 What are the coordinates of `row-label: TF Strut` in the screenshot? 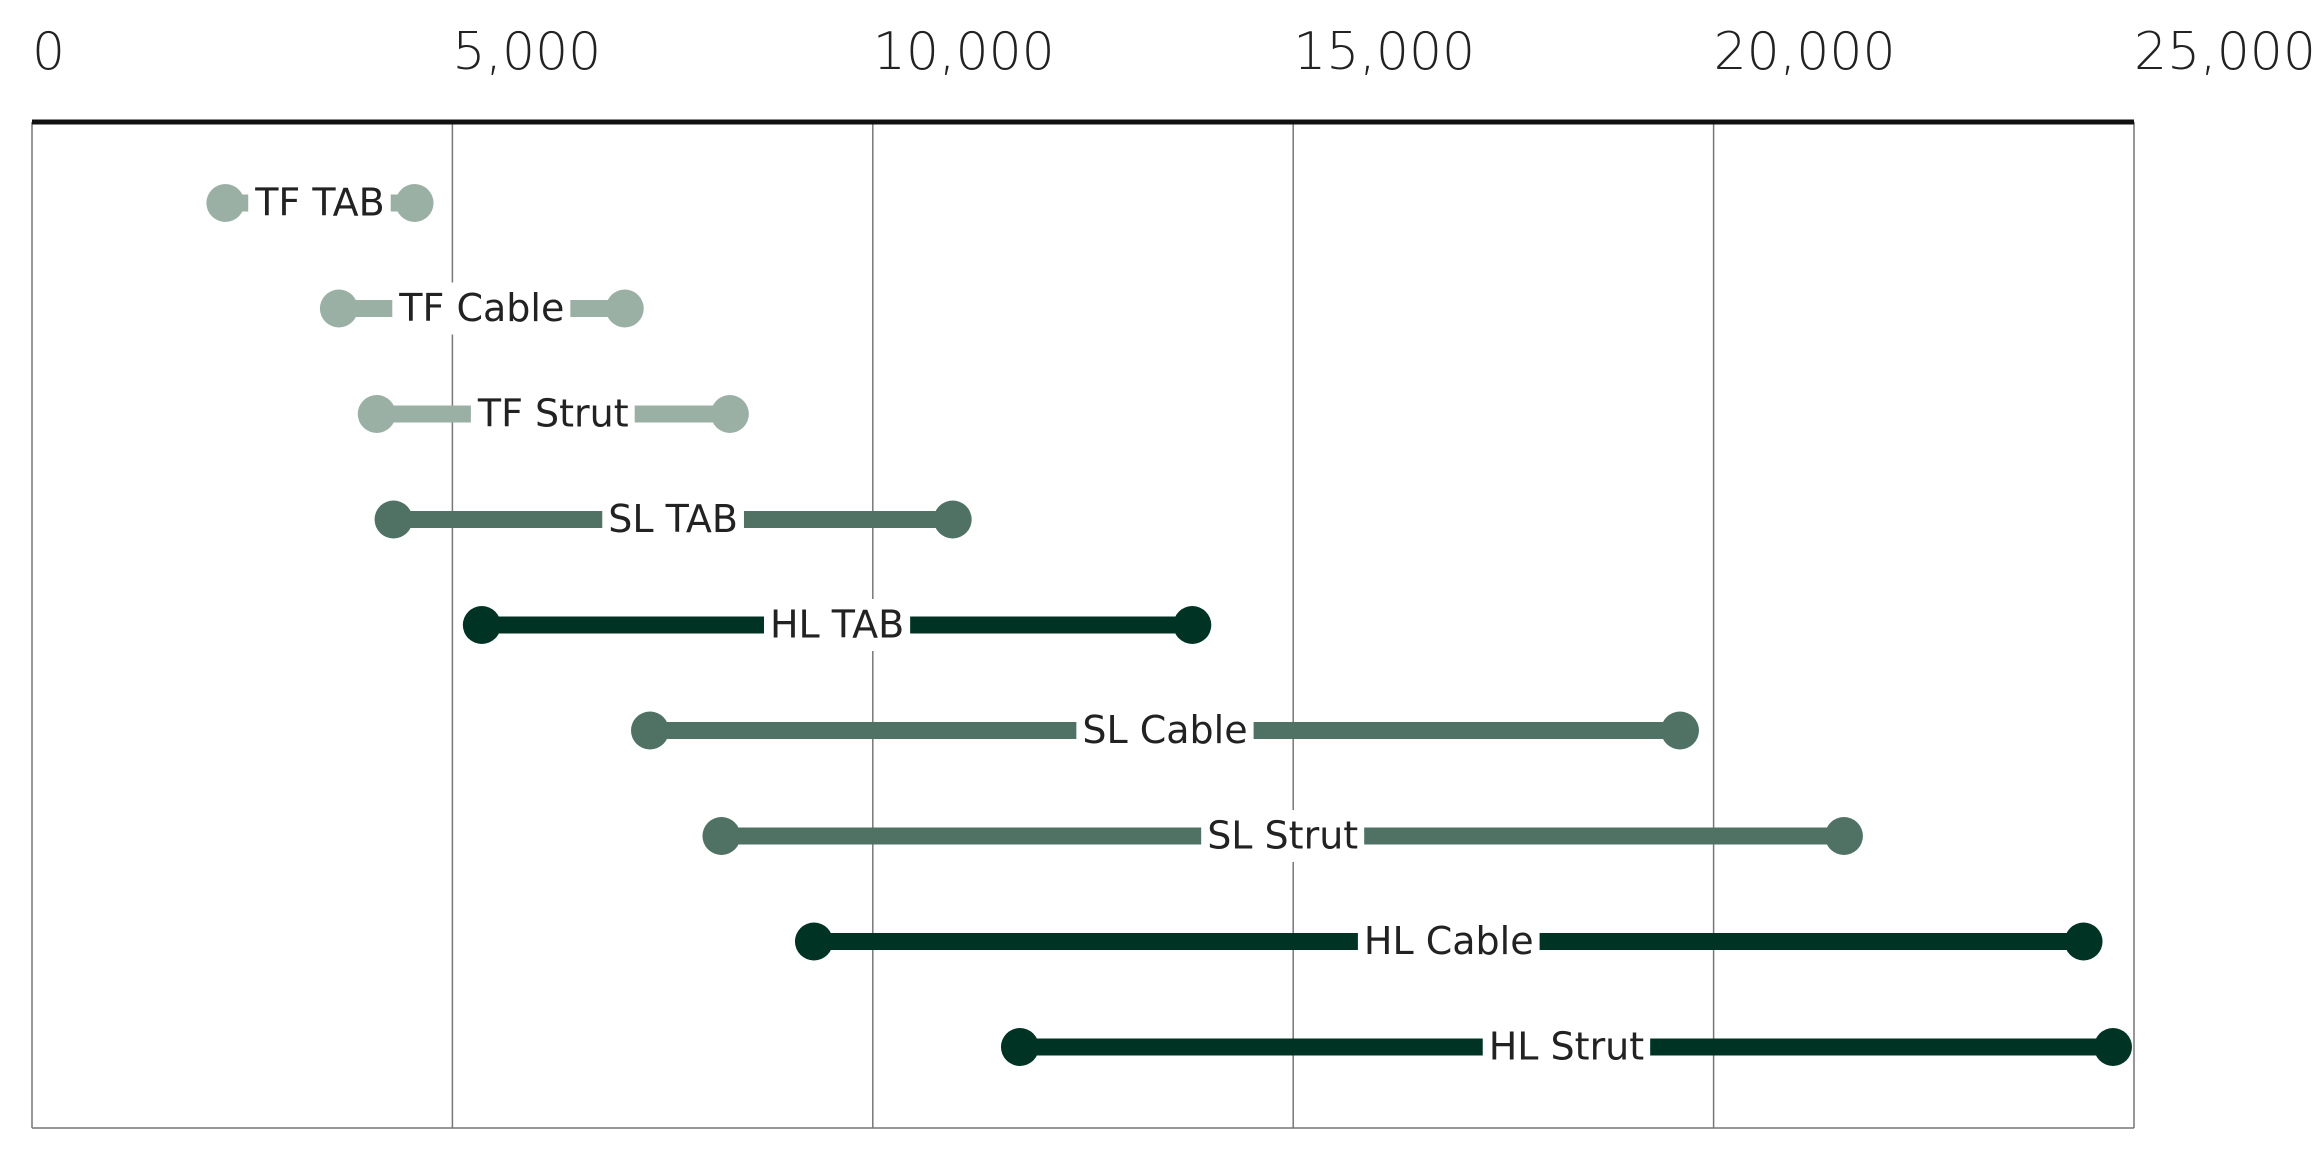 It's located at (553, 414).